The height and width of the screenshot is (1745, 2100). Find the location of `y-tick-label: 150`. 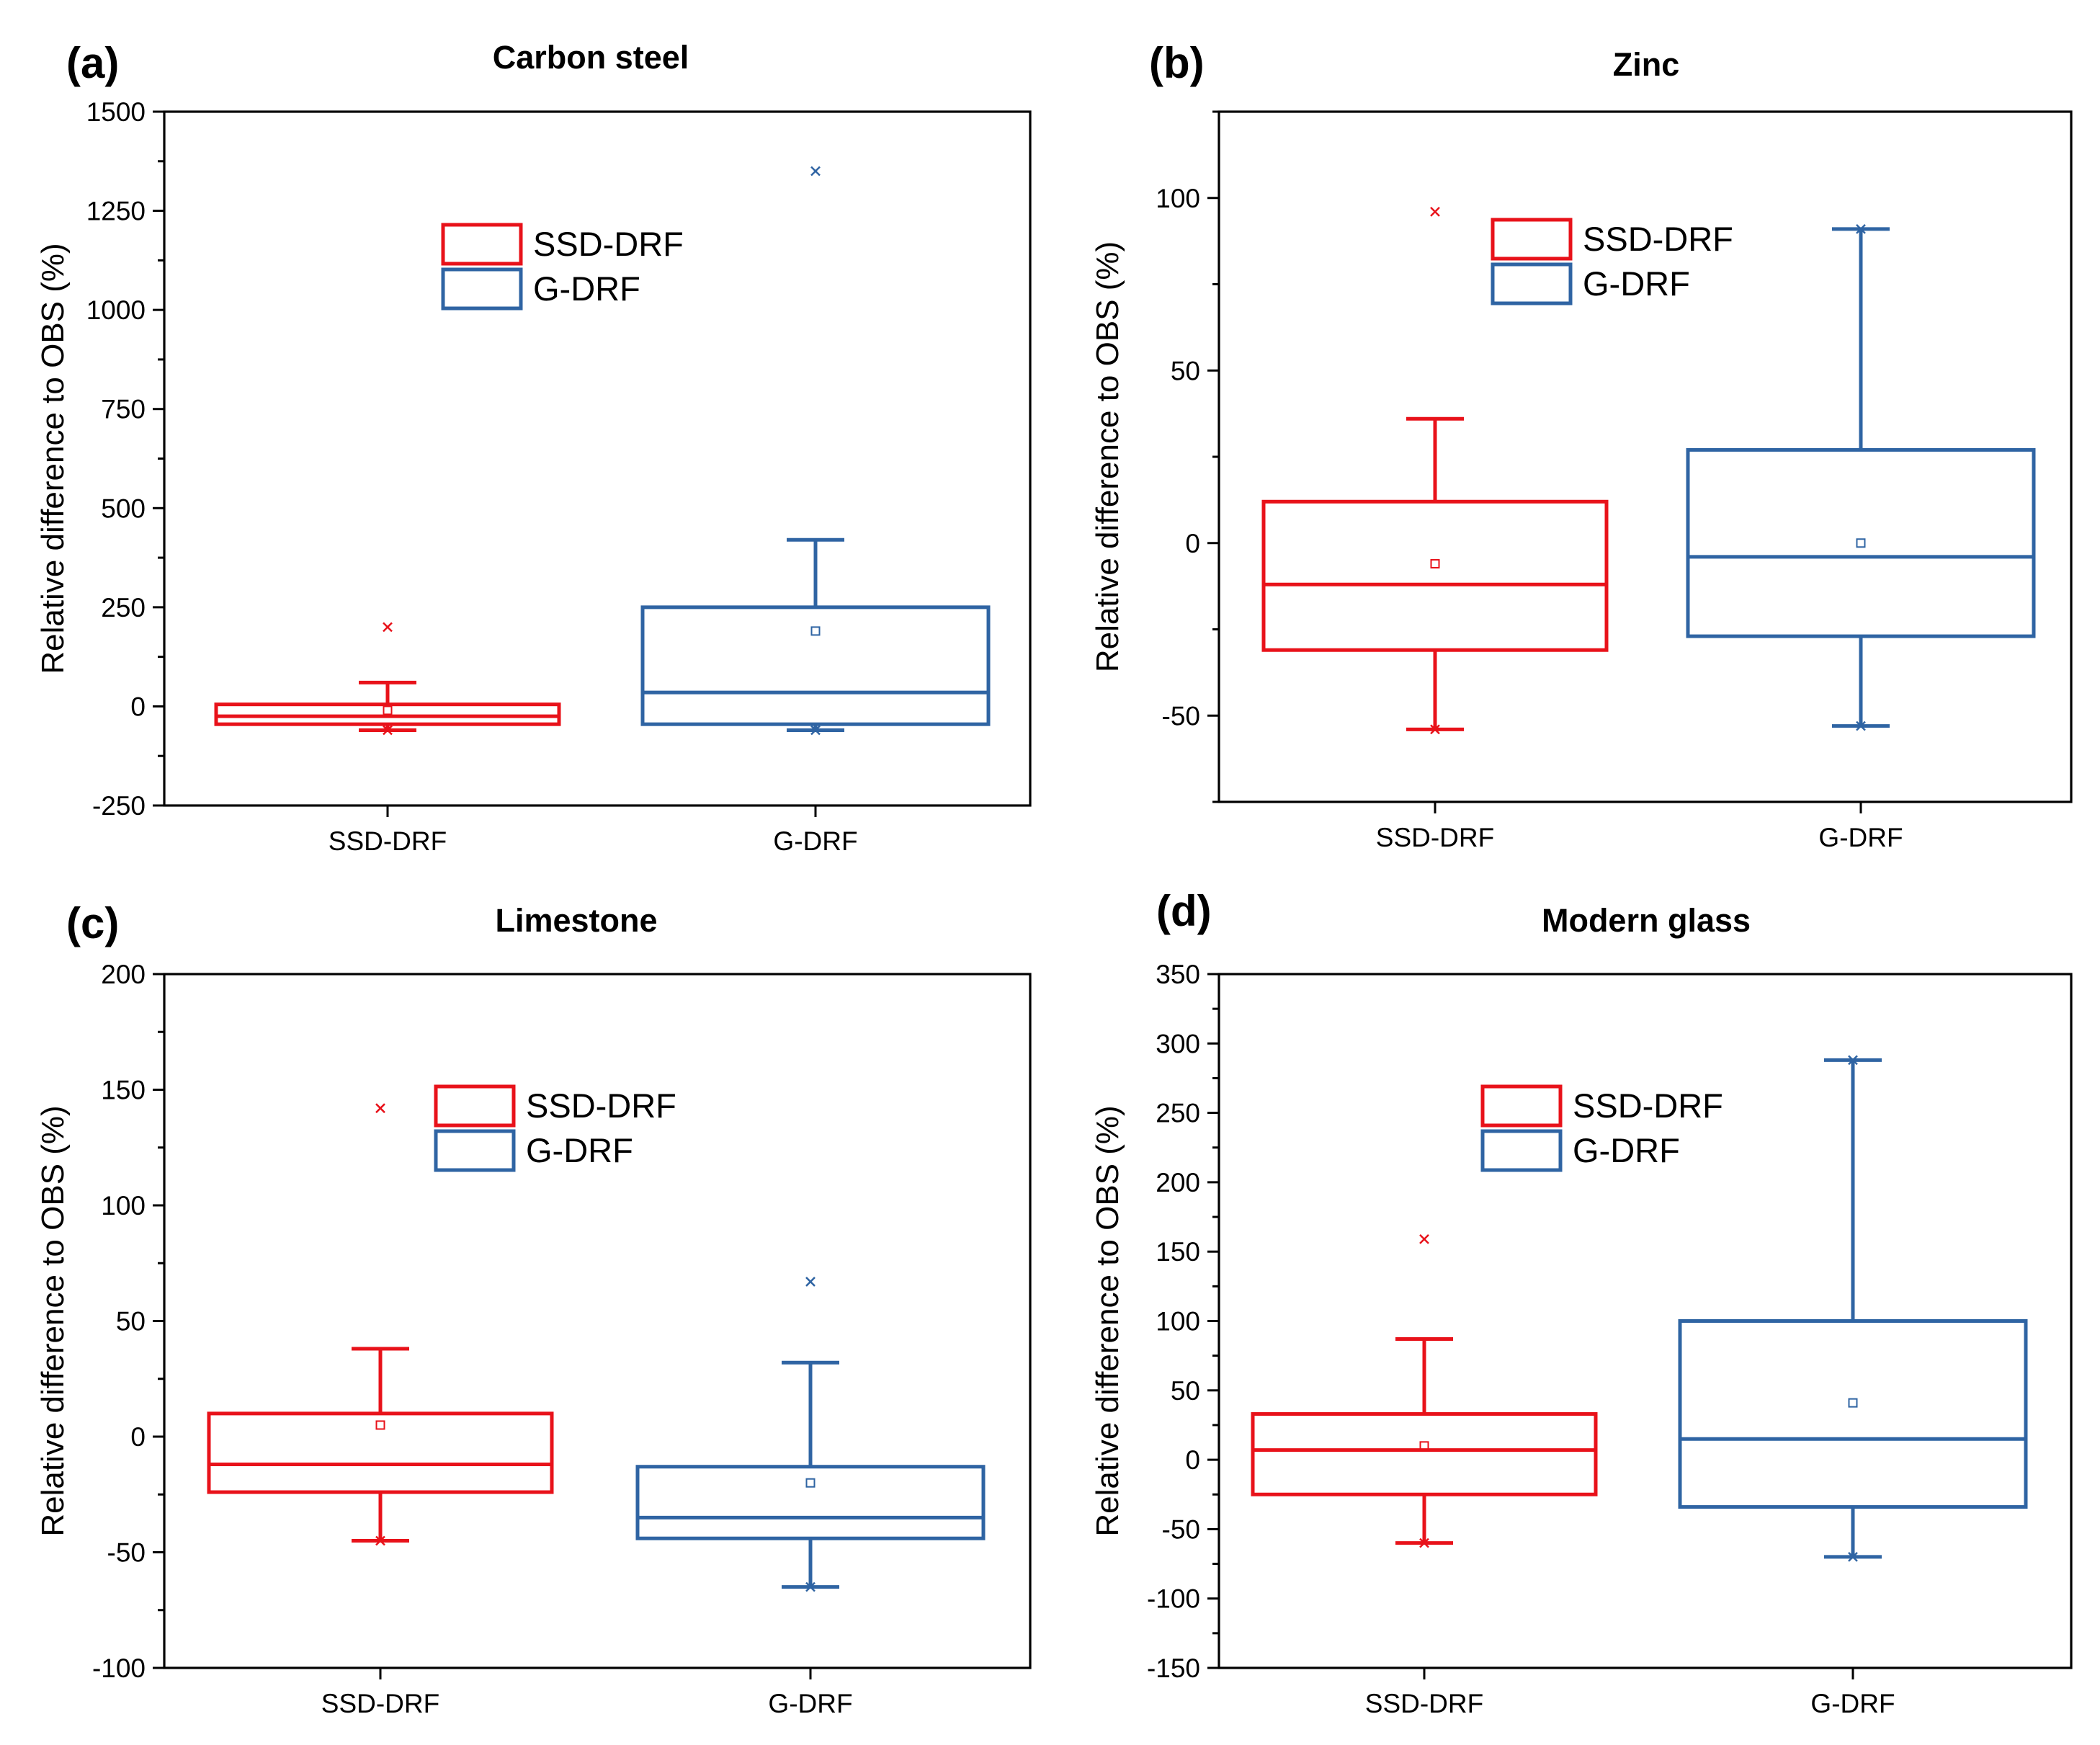

y-tick-label: 150 is located at coordinates (1178, 1252).